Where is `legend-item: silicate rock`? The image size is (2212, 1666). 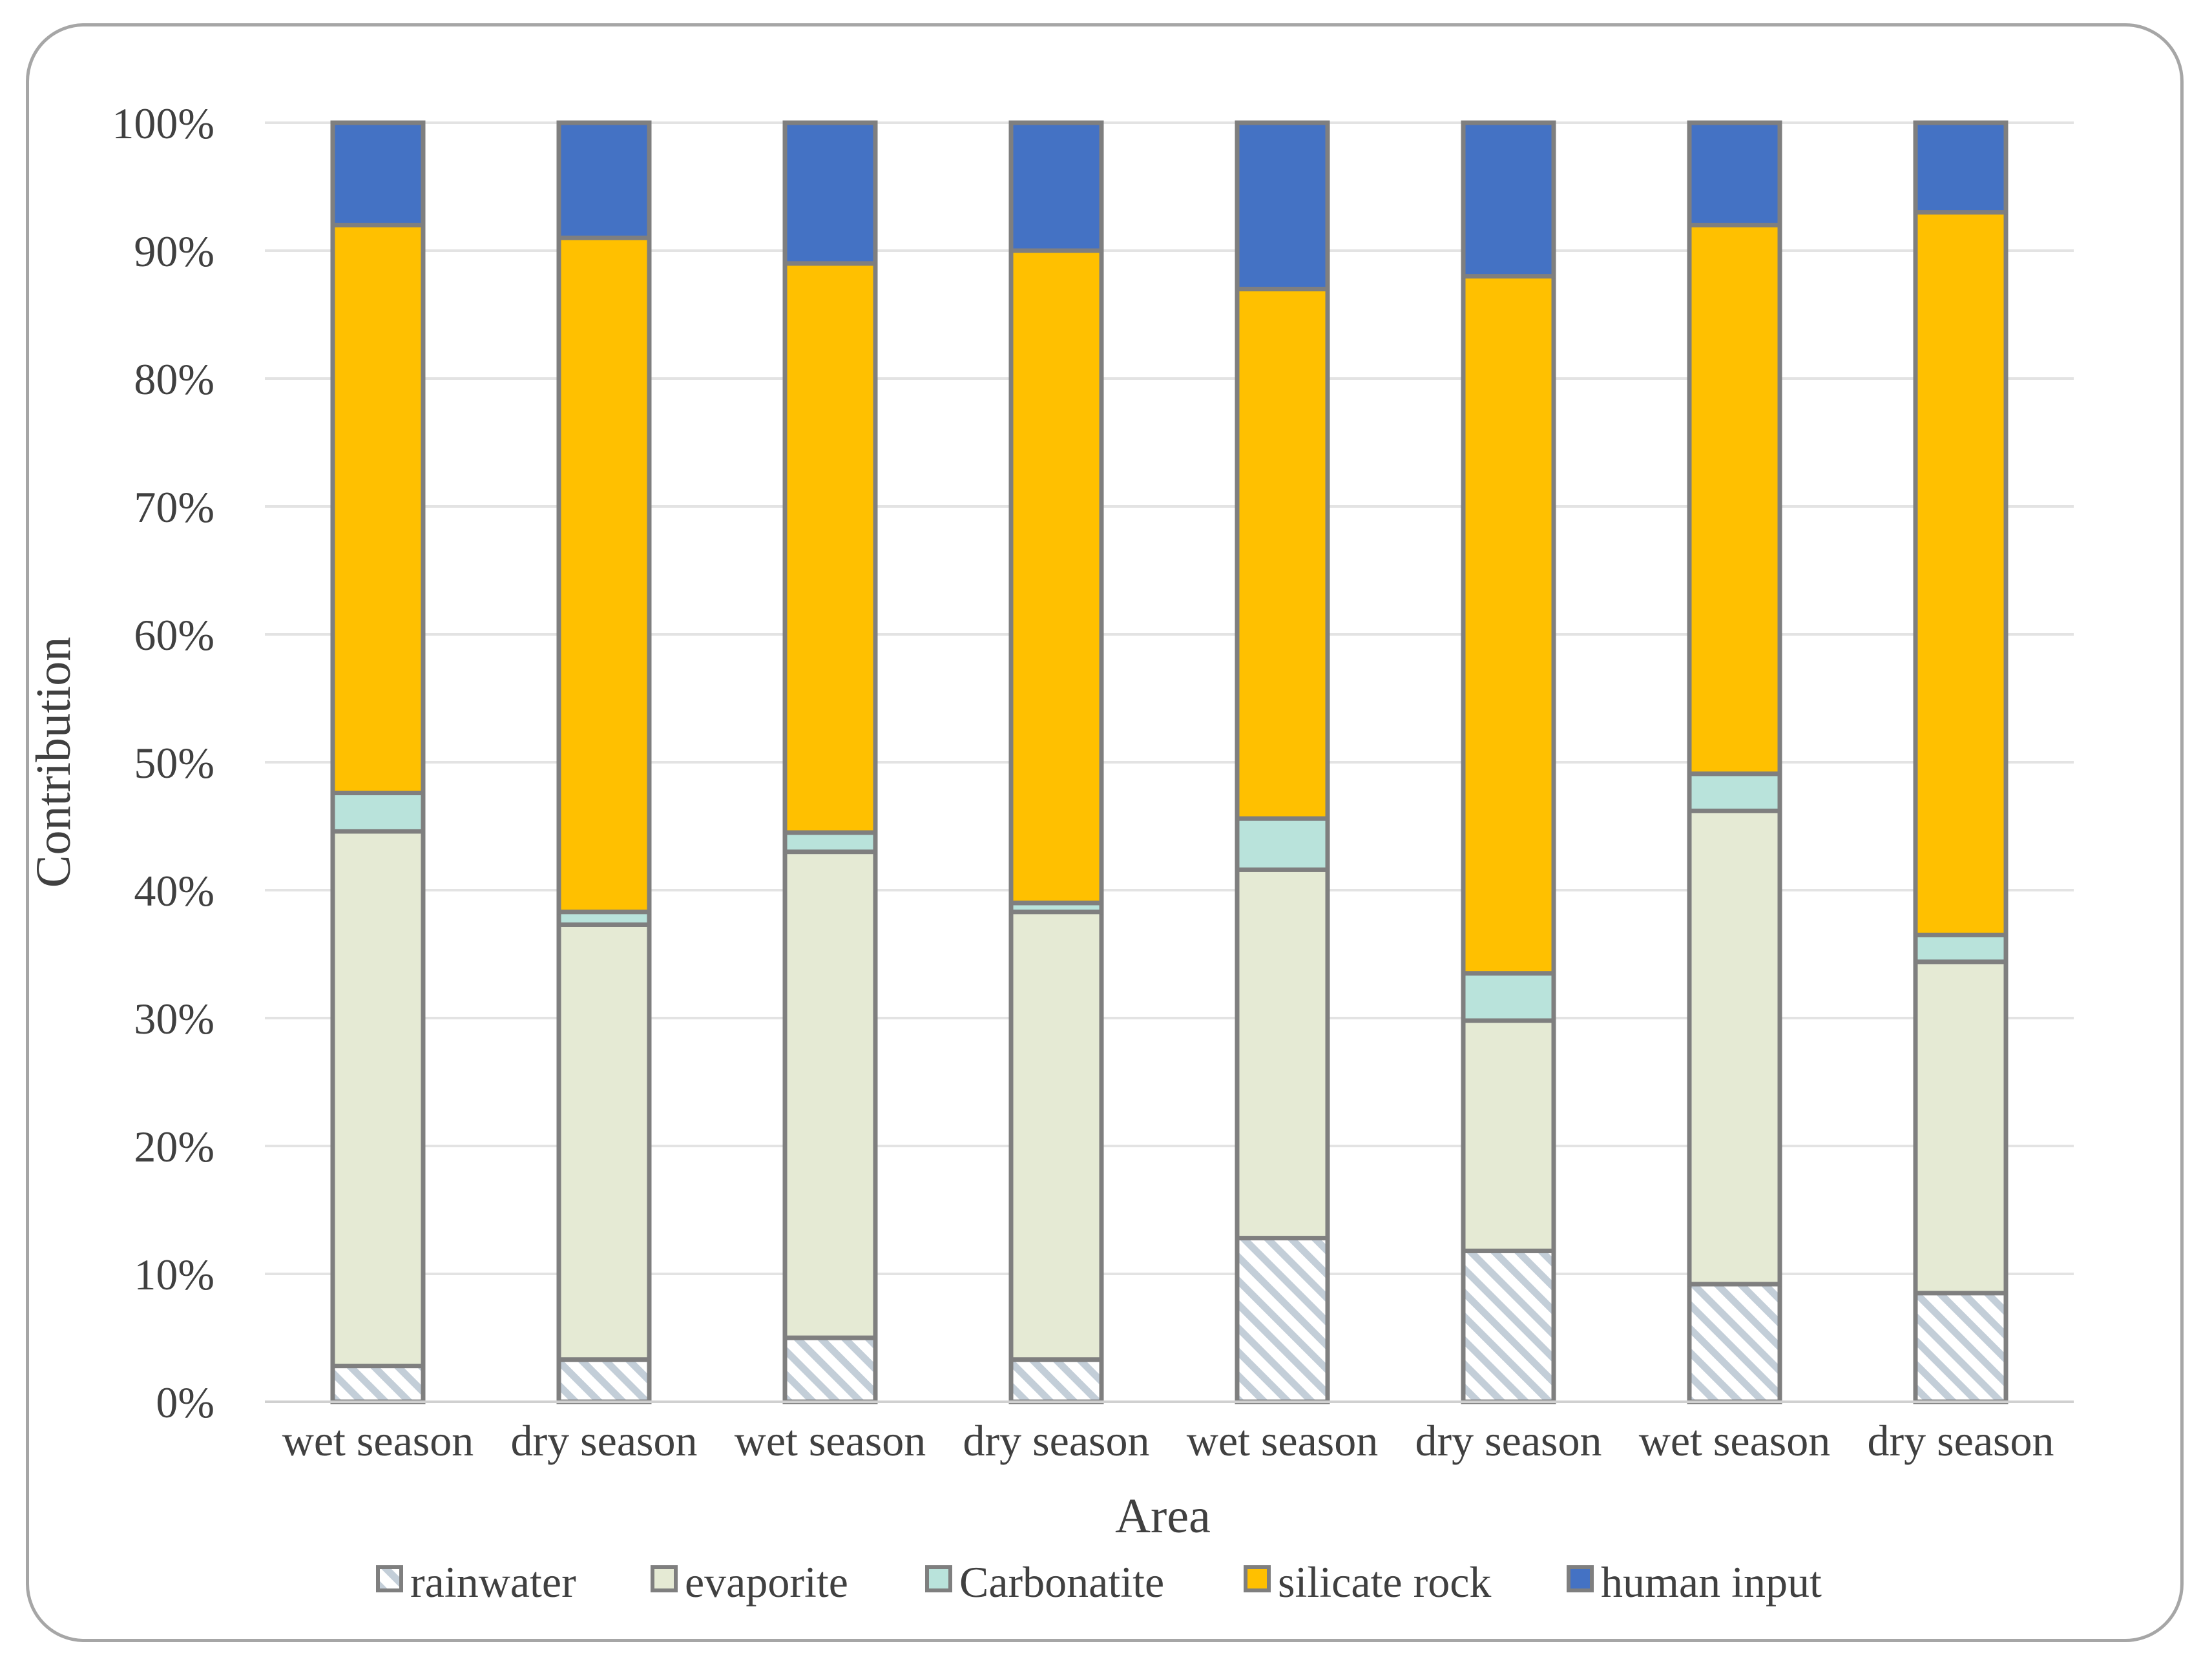 legend-item: silicate rock is located at coordinates (1367, 1582).